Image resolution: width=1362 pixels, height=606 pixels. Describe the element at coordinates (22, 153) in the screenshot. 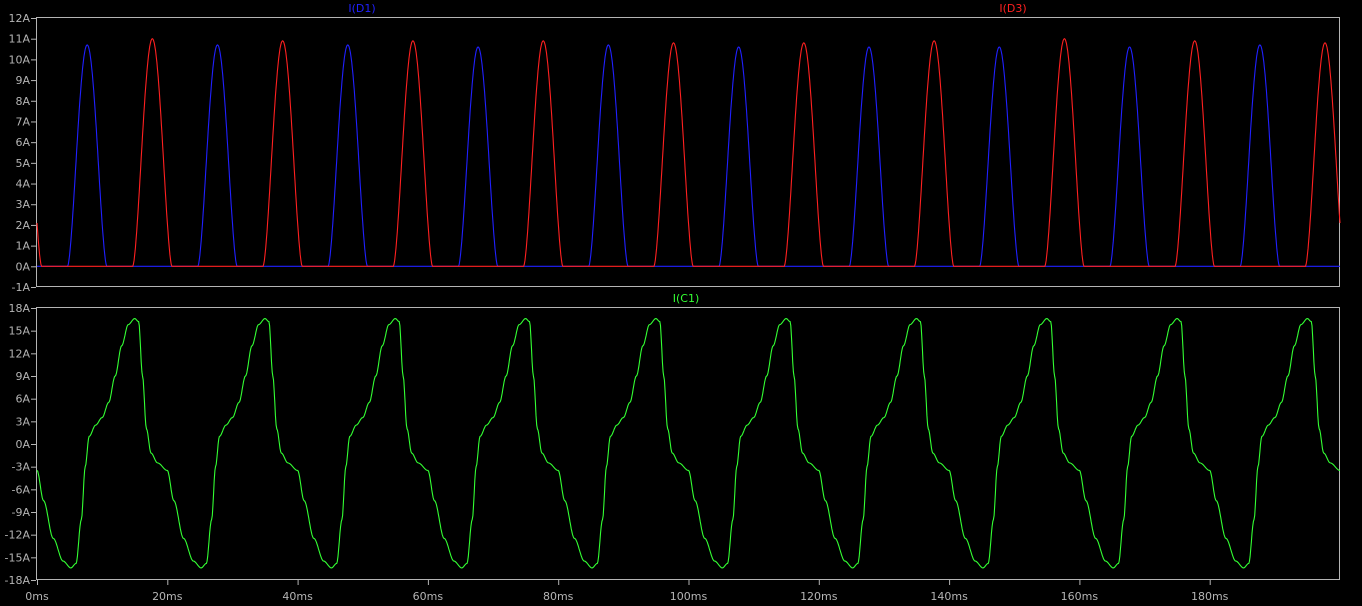

I see `top-y-axis: 12A 11A 10A 9A 8A 7A 6A 5A 4A 3A 2A 1A 0A -1A` at that location.